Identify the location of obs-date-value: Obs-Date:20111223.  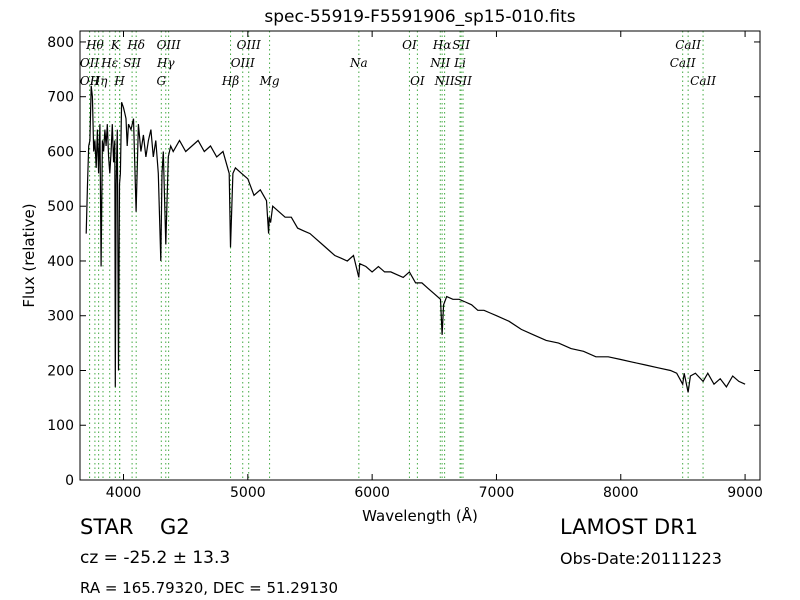
(641, 558).